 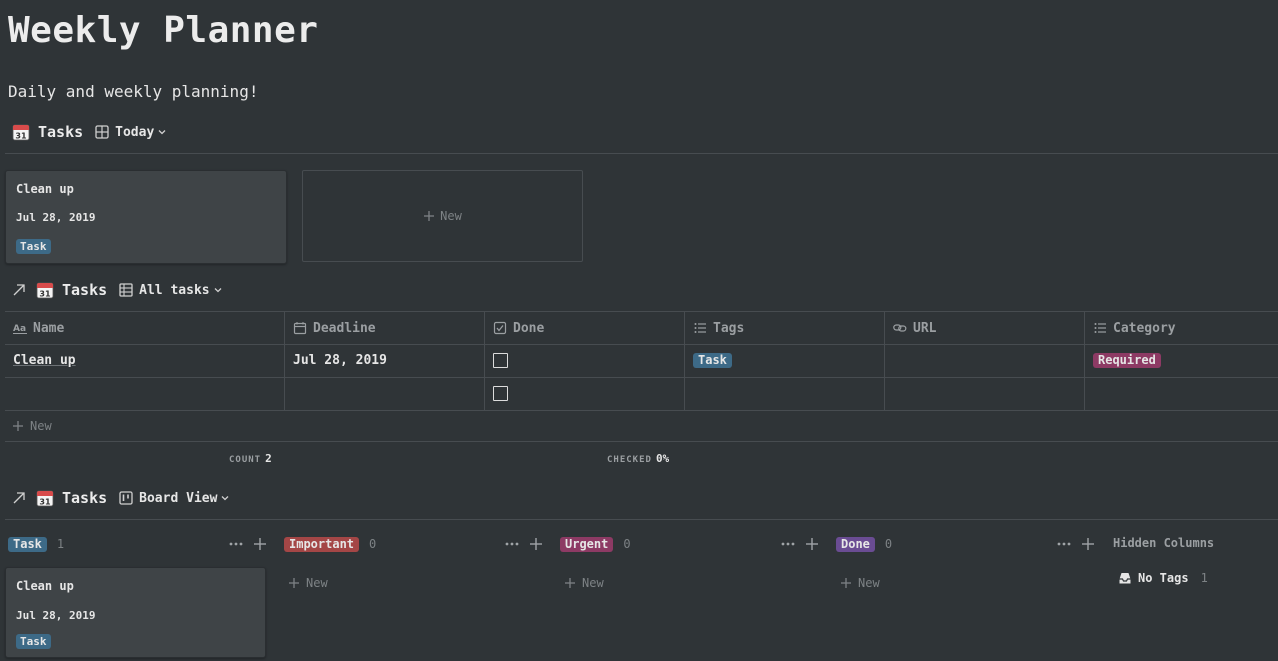 What do you see at coordinates (385, 393) in the screenshot?
I see `table-cell-deadline` at bounding box center [385, 393].